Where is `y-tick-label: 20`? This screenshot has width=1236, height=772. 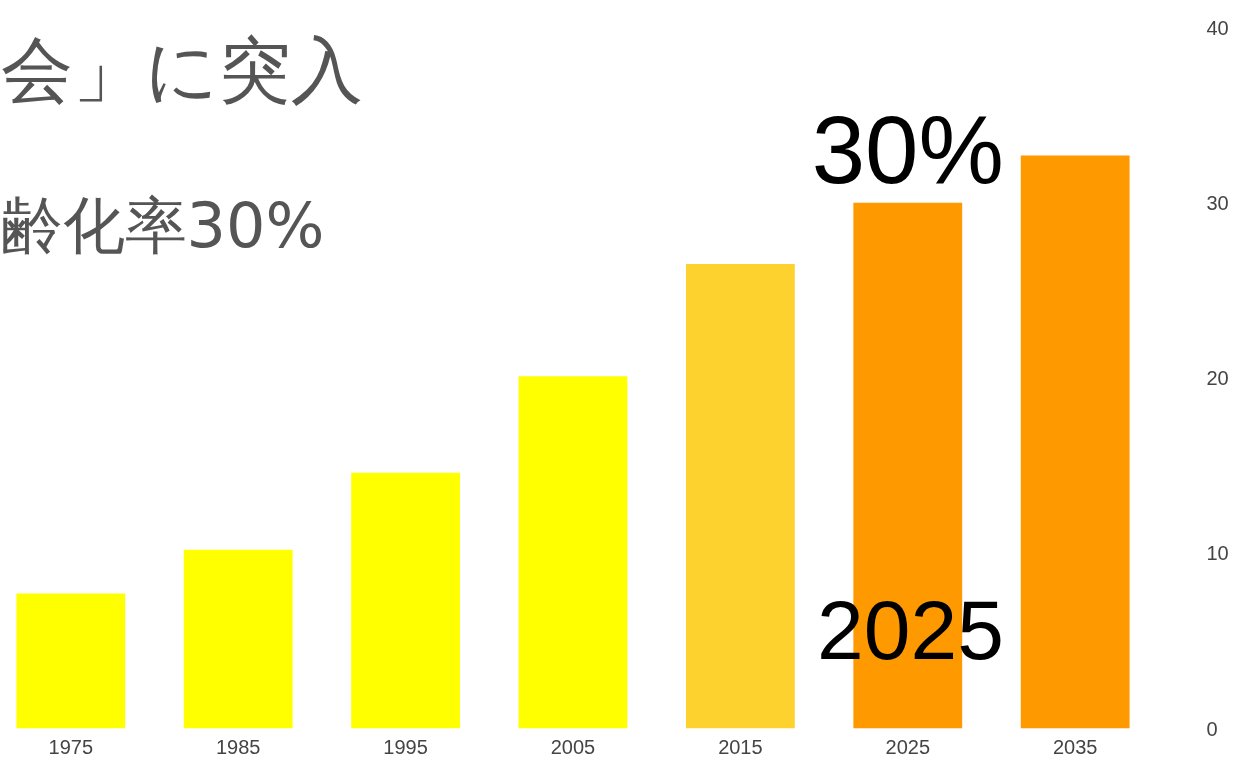 y-tick-label: 20 is located at coordinates (1217, 378).